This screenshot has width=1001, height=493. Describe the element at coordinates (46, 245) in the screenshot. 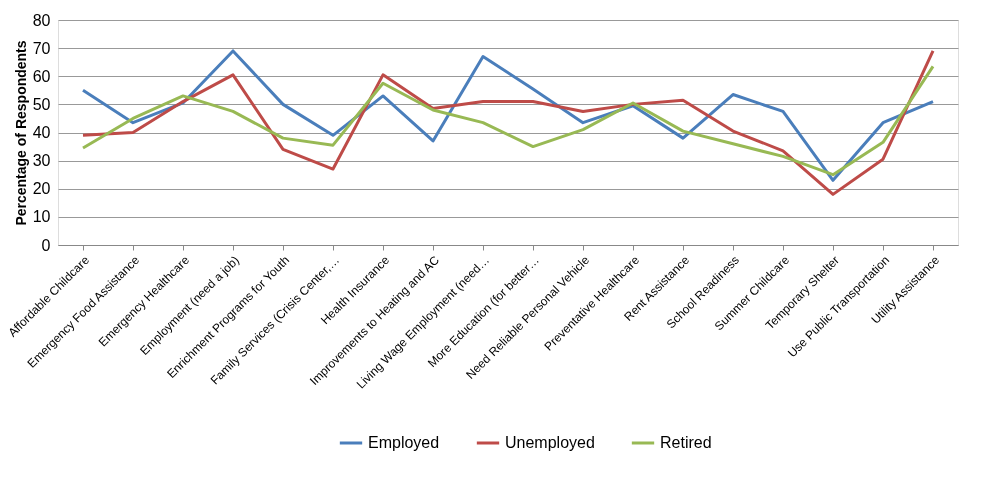

I see `y-tick-label: 0` at that location.